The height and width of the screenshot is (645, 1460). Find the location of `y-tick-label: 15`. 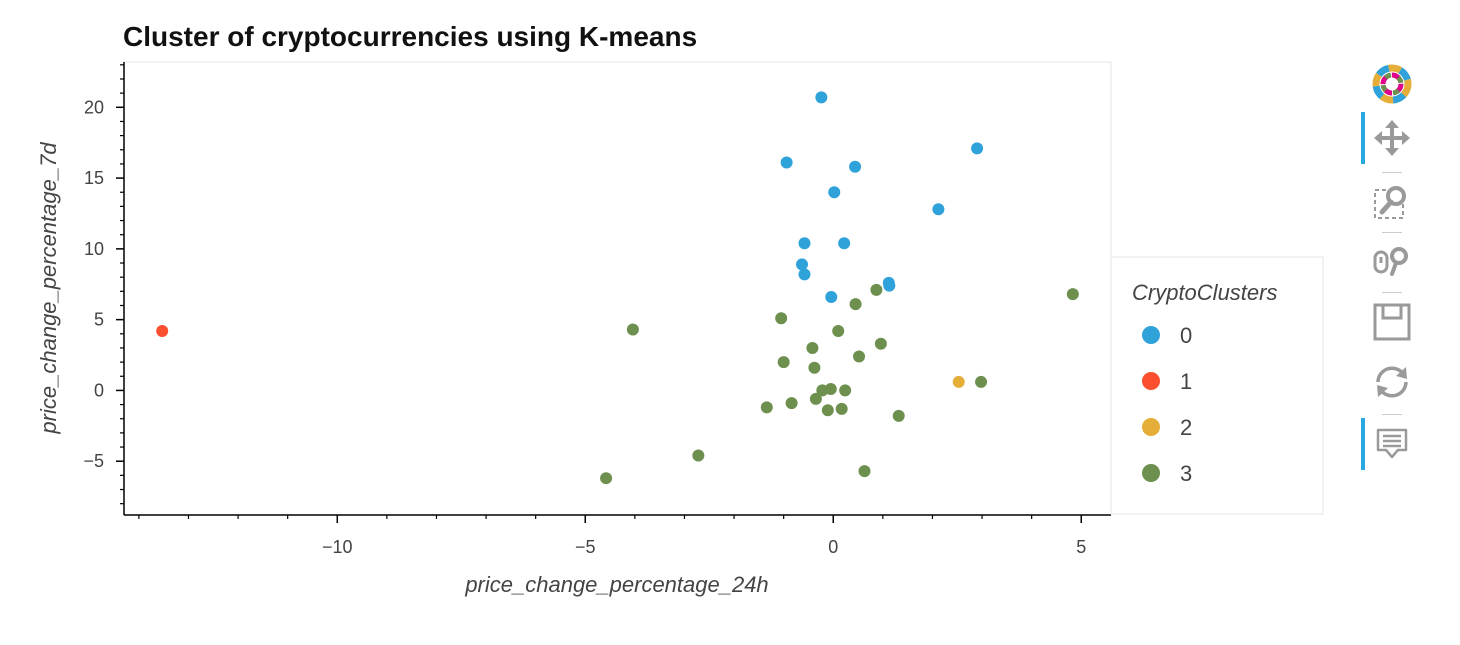

y-tick-label: 15 is located at coordinates (94, 178).